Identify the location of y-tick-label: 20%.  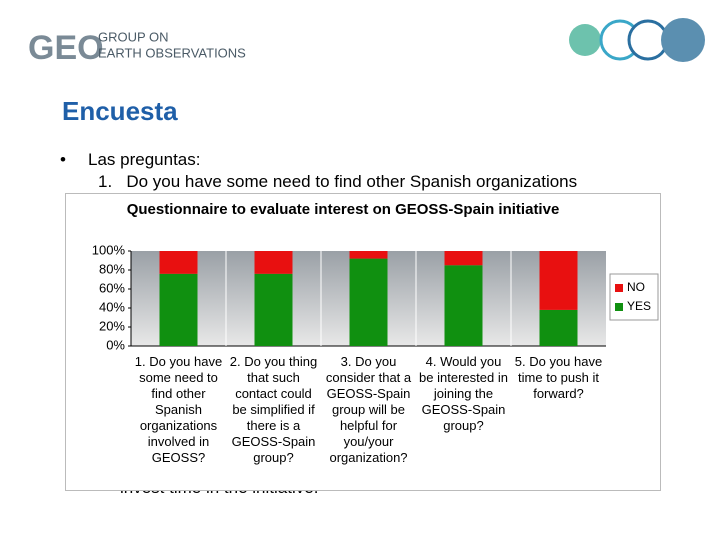
(112, 325).